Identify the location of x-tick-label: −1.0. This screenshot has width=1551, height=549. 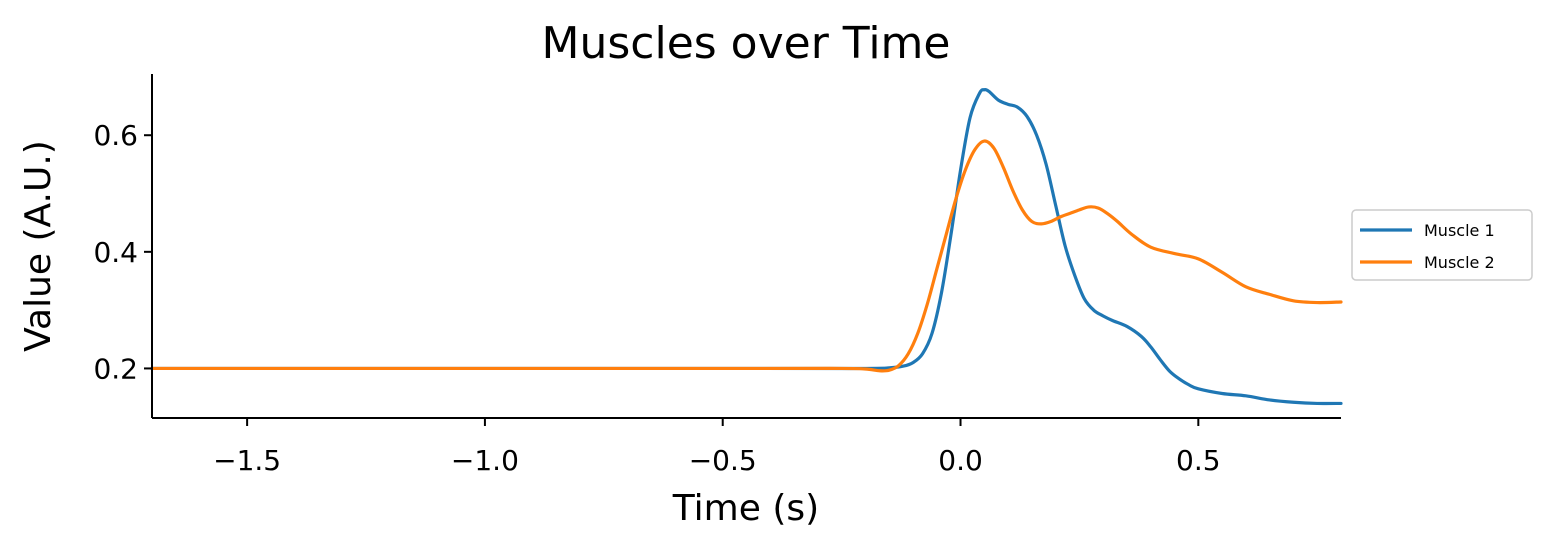
(485, 460).